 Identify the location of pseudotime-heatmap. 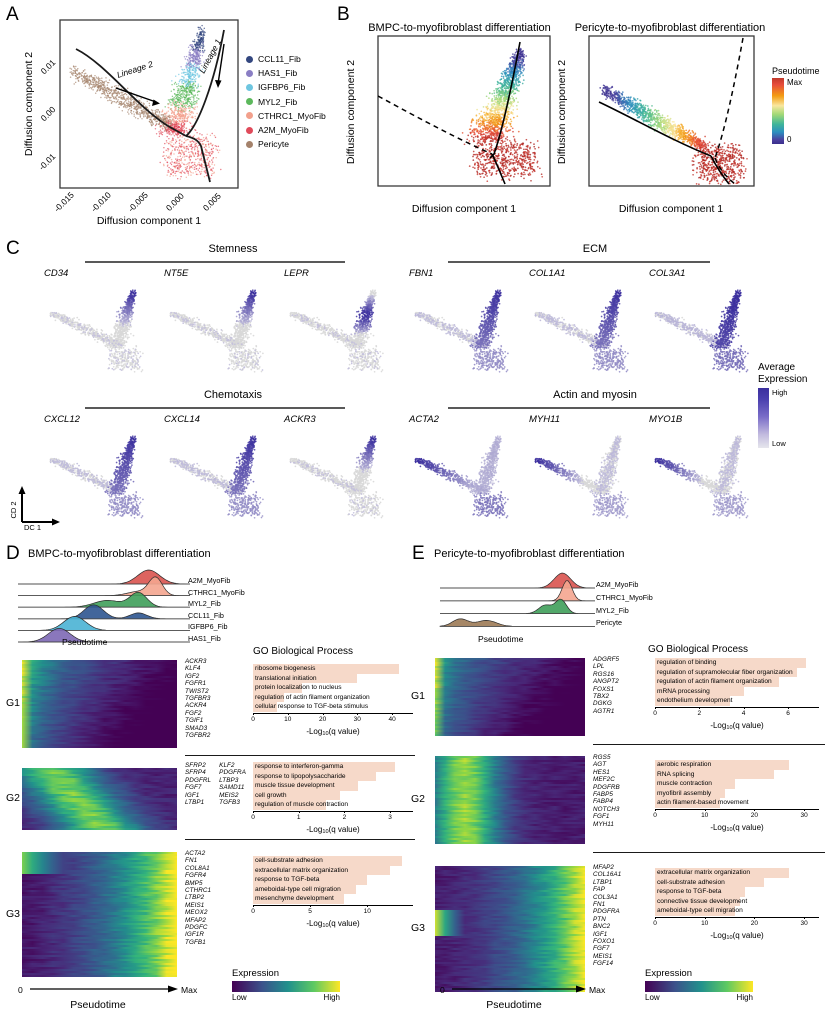
(510, 929).